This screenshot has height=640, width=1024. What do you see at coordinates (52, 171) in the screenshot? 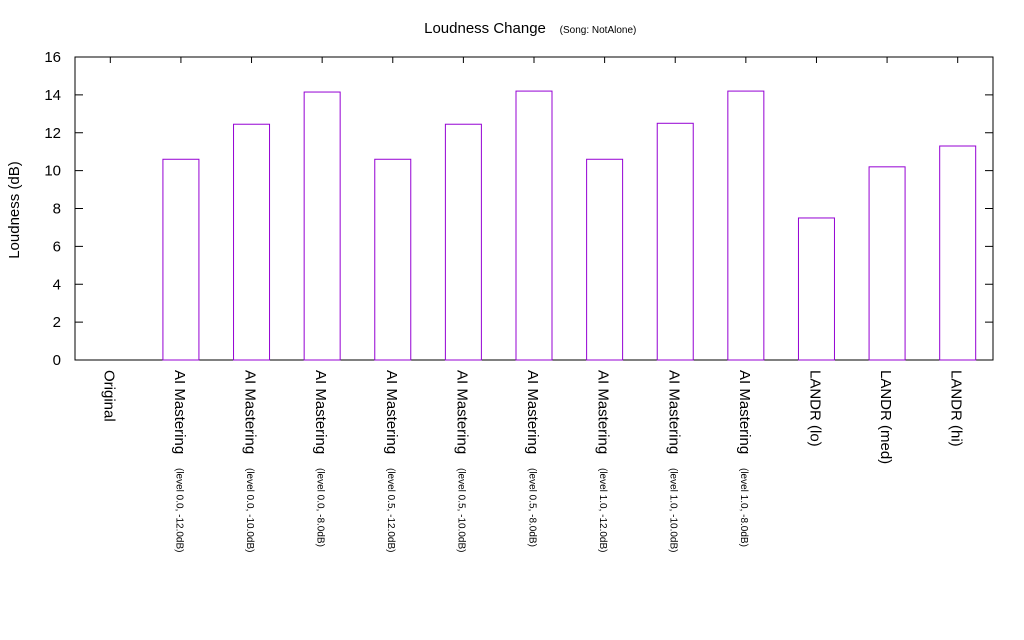
I see `y-tick-label: 10` at bounding box center [52, 171].